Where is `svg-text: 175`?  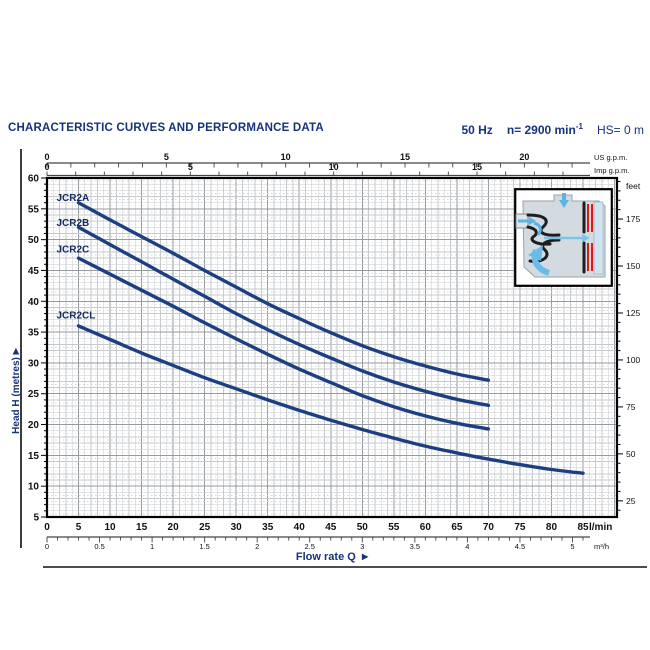 svg-text: 175 is located at coordinates (633, 219).